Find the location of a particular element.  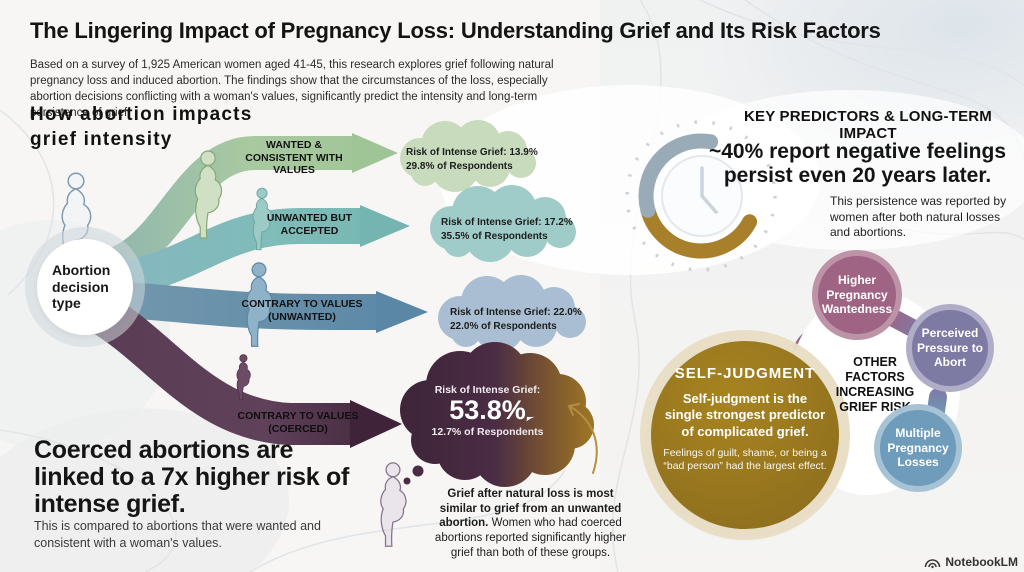

respondents-line: 29.8% of Respondents is located at coordinates (459, 166).